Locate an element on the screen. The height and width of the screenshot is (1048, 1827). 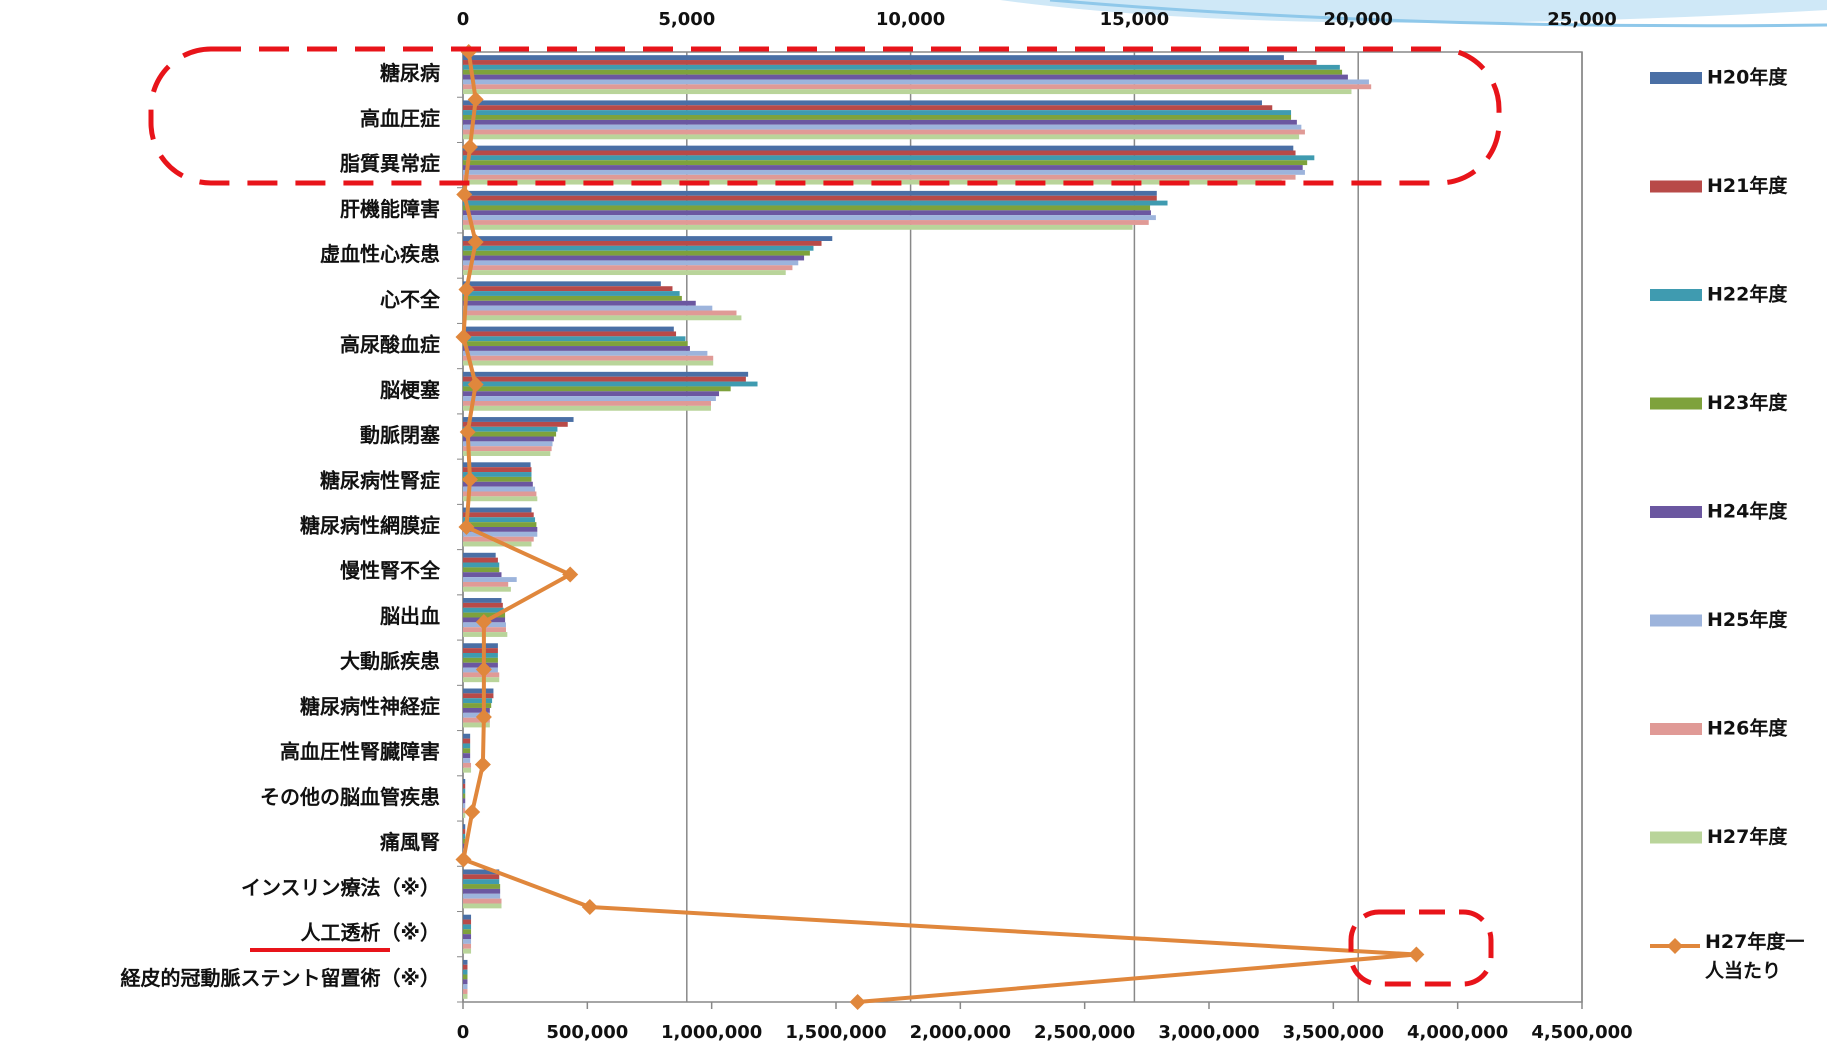
legend-label: H21年度 is located at coordinates (1747, 185).